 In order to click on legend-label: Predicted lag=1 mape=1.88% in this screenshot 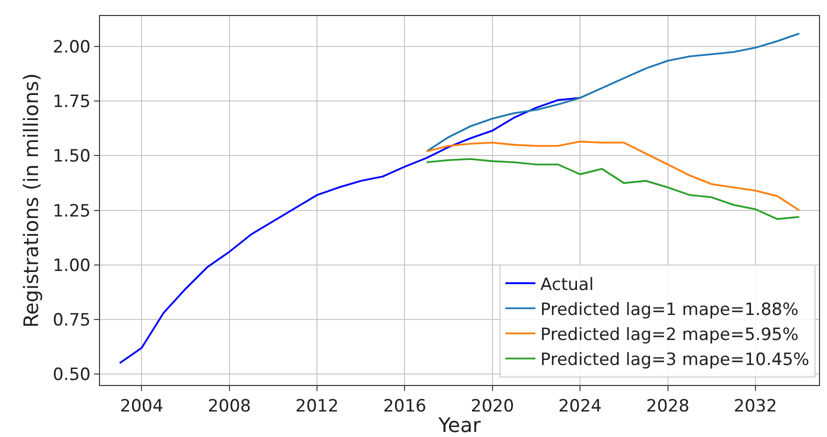, I will do `click(669, 310)`.